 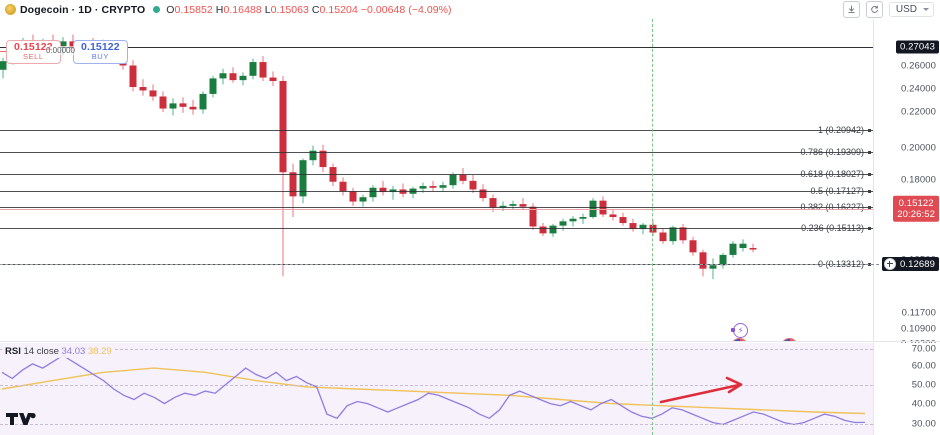 I want to click on buy-price: 0.15122, so click(x=100, y=47).